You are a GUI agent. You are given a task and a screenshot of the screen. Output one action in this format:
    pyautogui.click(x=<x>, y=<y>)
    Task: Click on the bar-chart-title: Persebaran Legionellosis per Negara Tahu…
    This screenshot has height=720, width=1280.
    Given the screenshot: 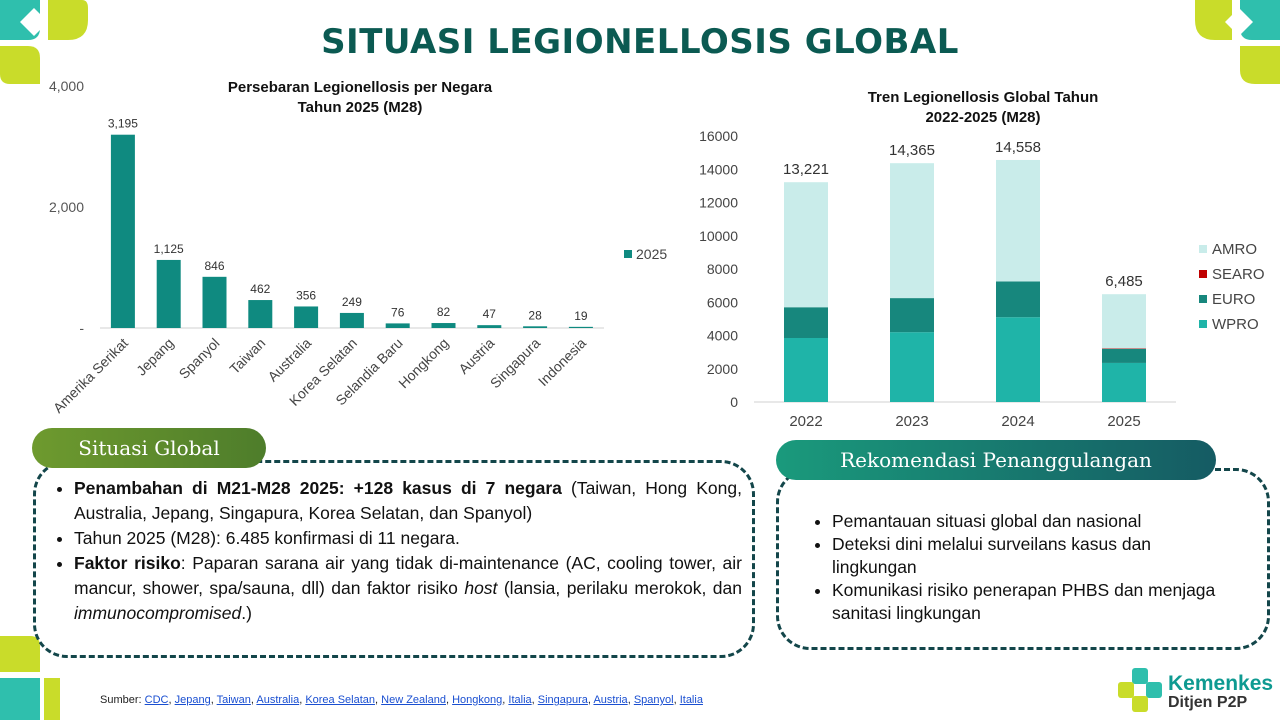 What is the action you would take?
    pyautogui.click(x=360, y=98)
    